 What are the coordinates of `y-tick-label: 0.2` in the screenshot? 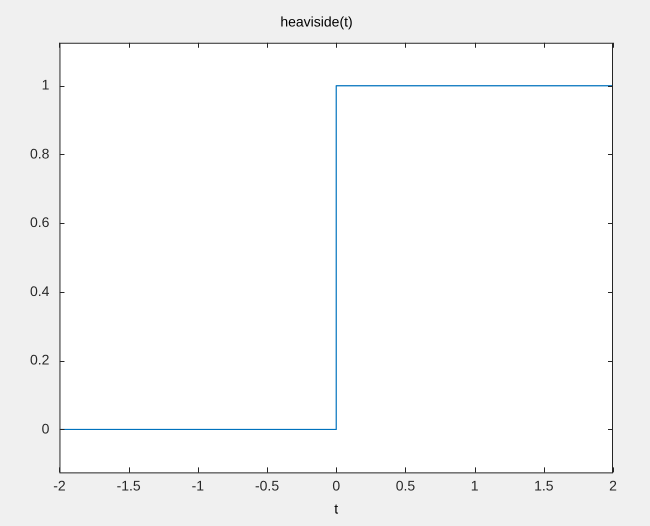 It's located at (40, 360).